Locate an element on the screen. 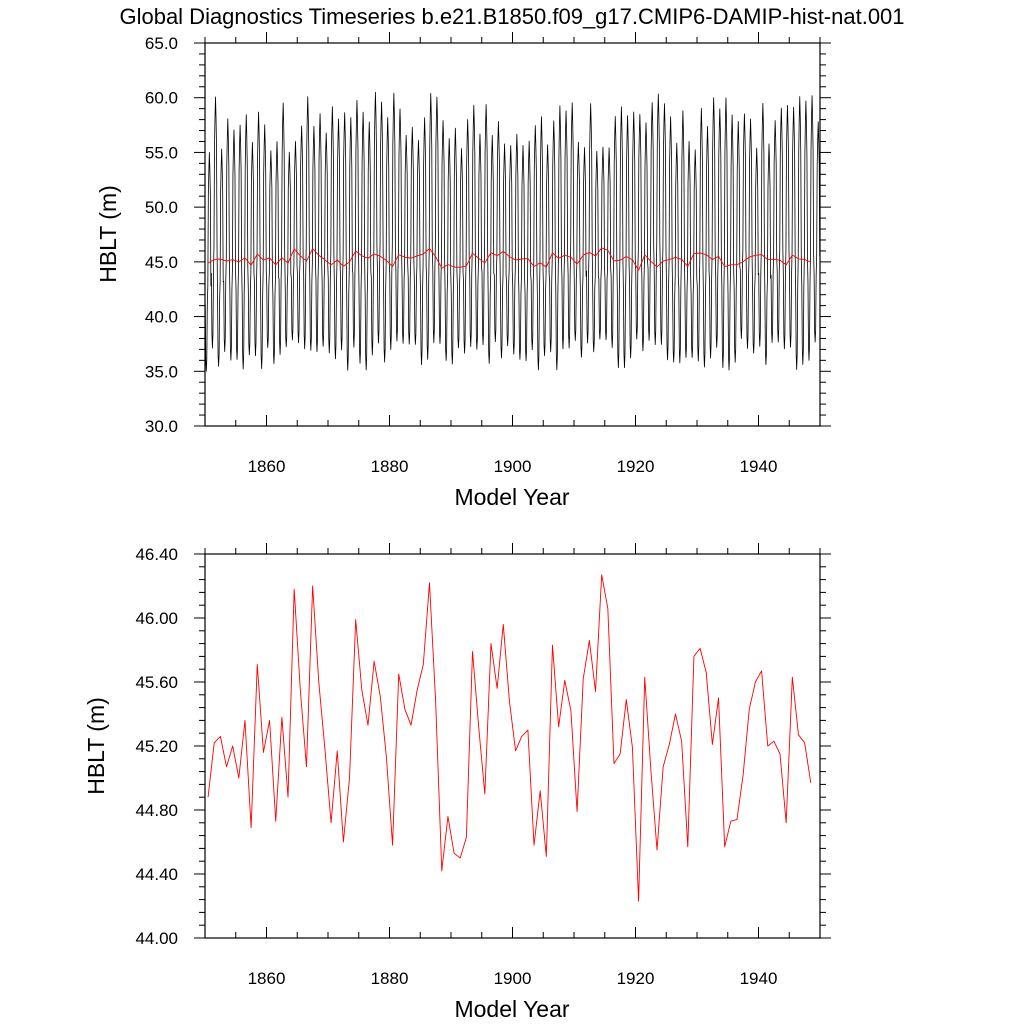 Image resolution: width=1024 pixels, height=1024 pixels. y-tick-label: 46.40 is located at coordinates (156, 554).